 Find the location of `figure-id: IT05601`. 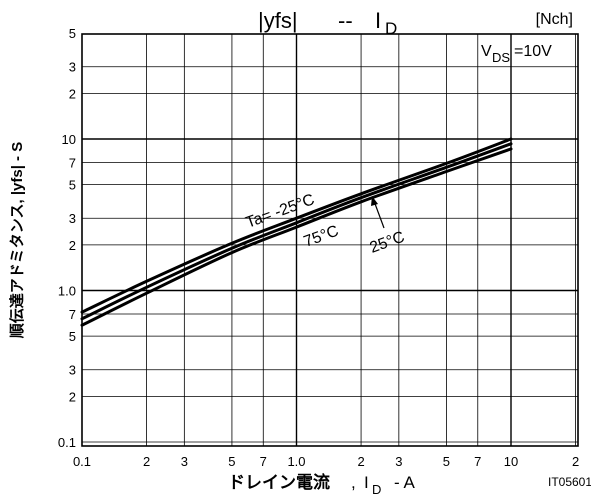

figure-id: IT05601 is located at coordinates (569, 482).